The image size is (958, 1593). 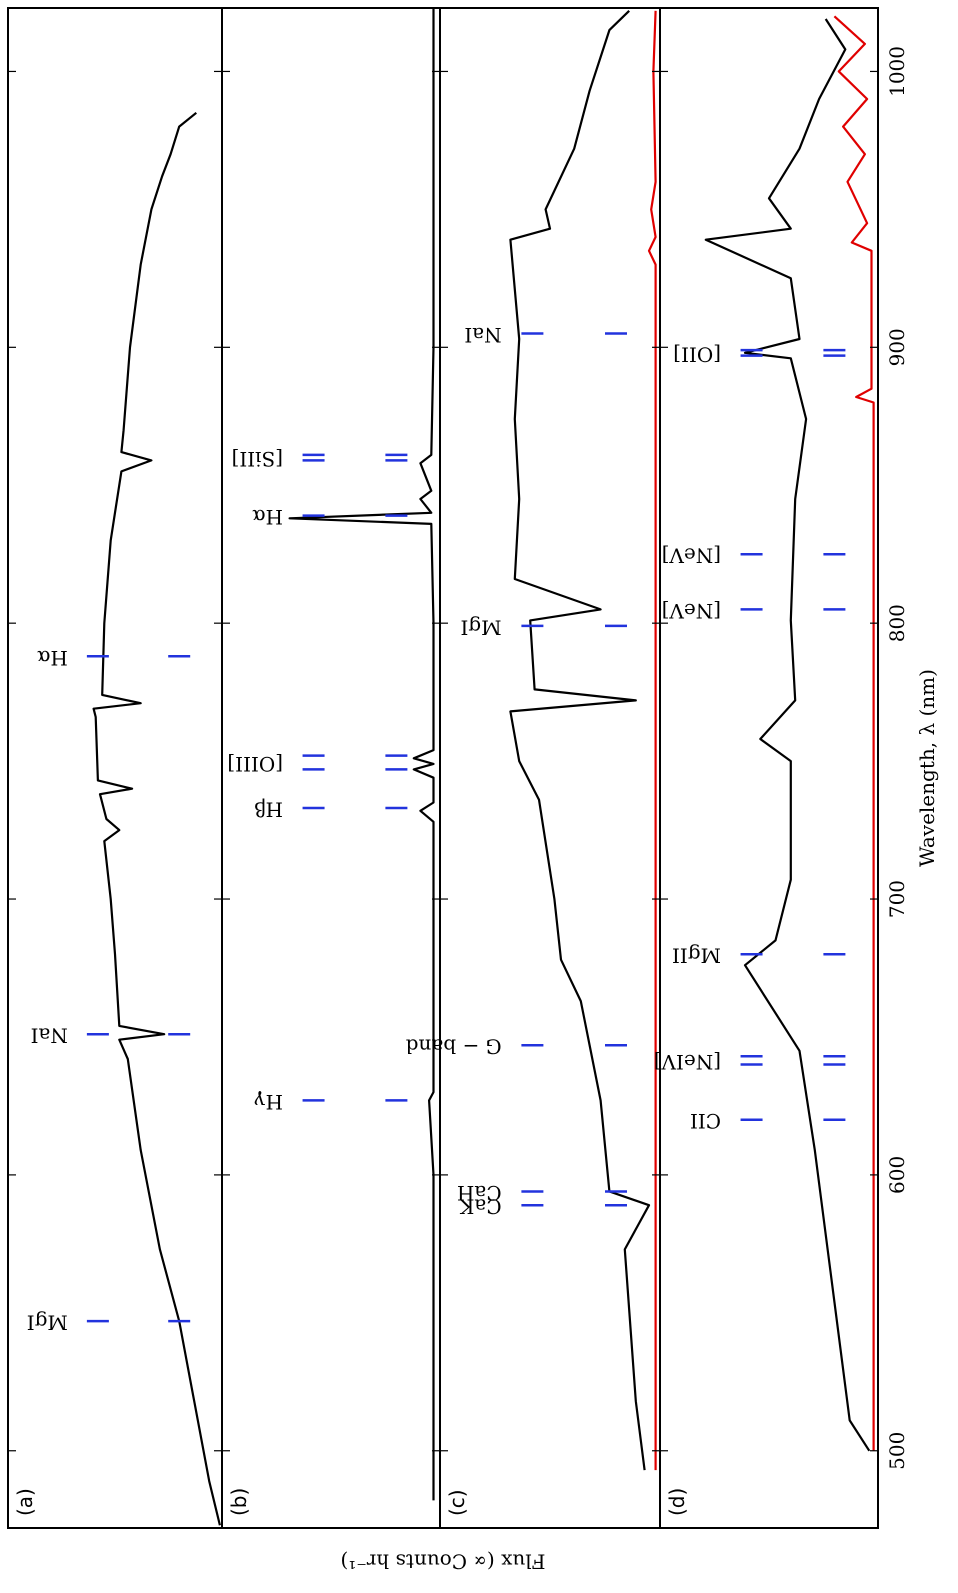 What do you see at coordinates (255, 764) in the screenshot?
I see `line-label: [OIII]` at bounding box center [255, 764].